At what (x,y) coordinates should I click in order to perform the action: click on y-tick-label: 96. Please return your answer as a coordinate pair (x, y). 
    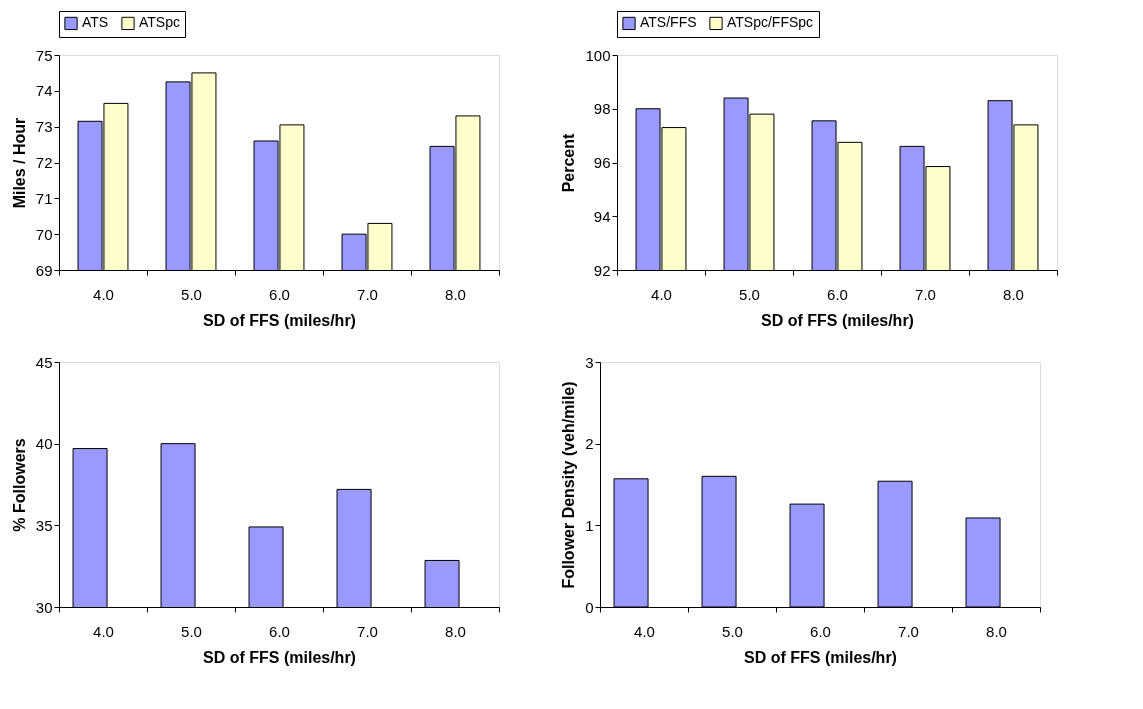
    Looking at the image, I should click on (602, 162).